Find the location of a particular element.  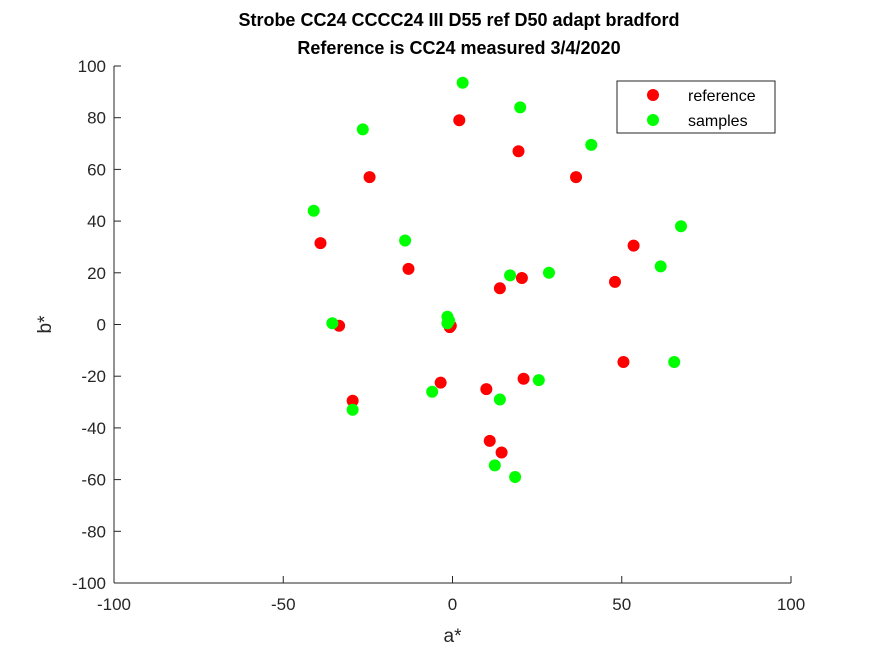

legend-marker-reference is located at coordinates (653, 95).